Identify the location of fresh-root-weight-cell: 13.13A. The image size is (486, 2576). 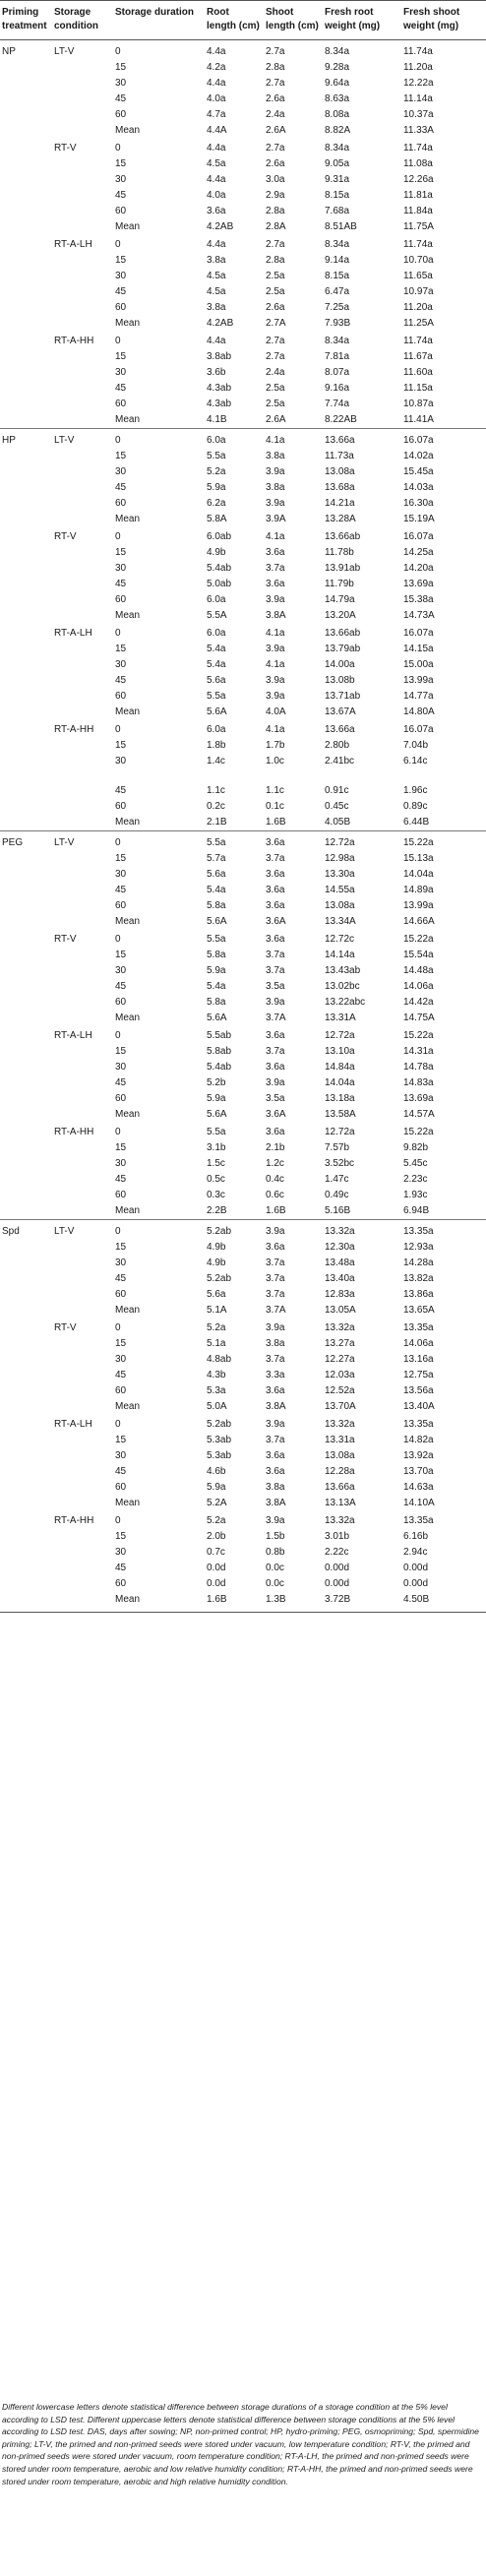
(340, 1503).